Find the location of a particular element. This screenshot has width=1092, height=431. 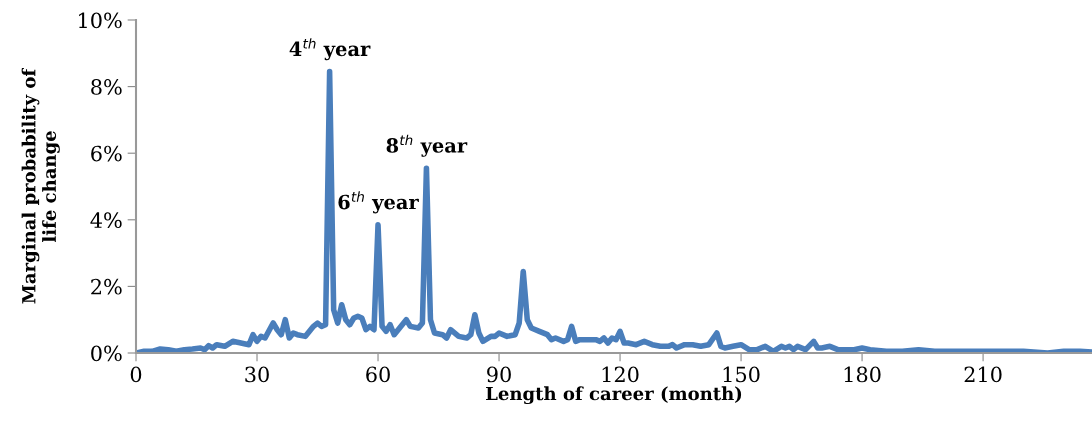

annotation: 6$^{th}$ year is located at coordinates (378, 202).